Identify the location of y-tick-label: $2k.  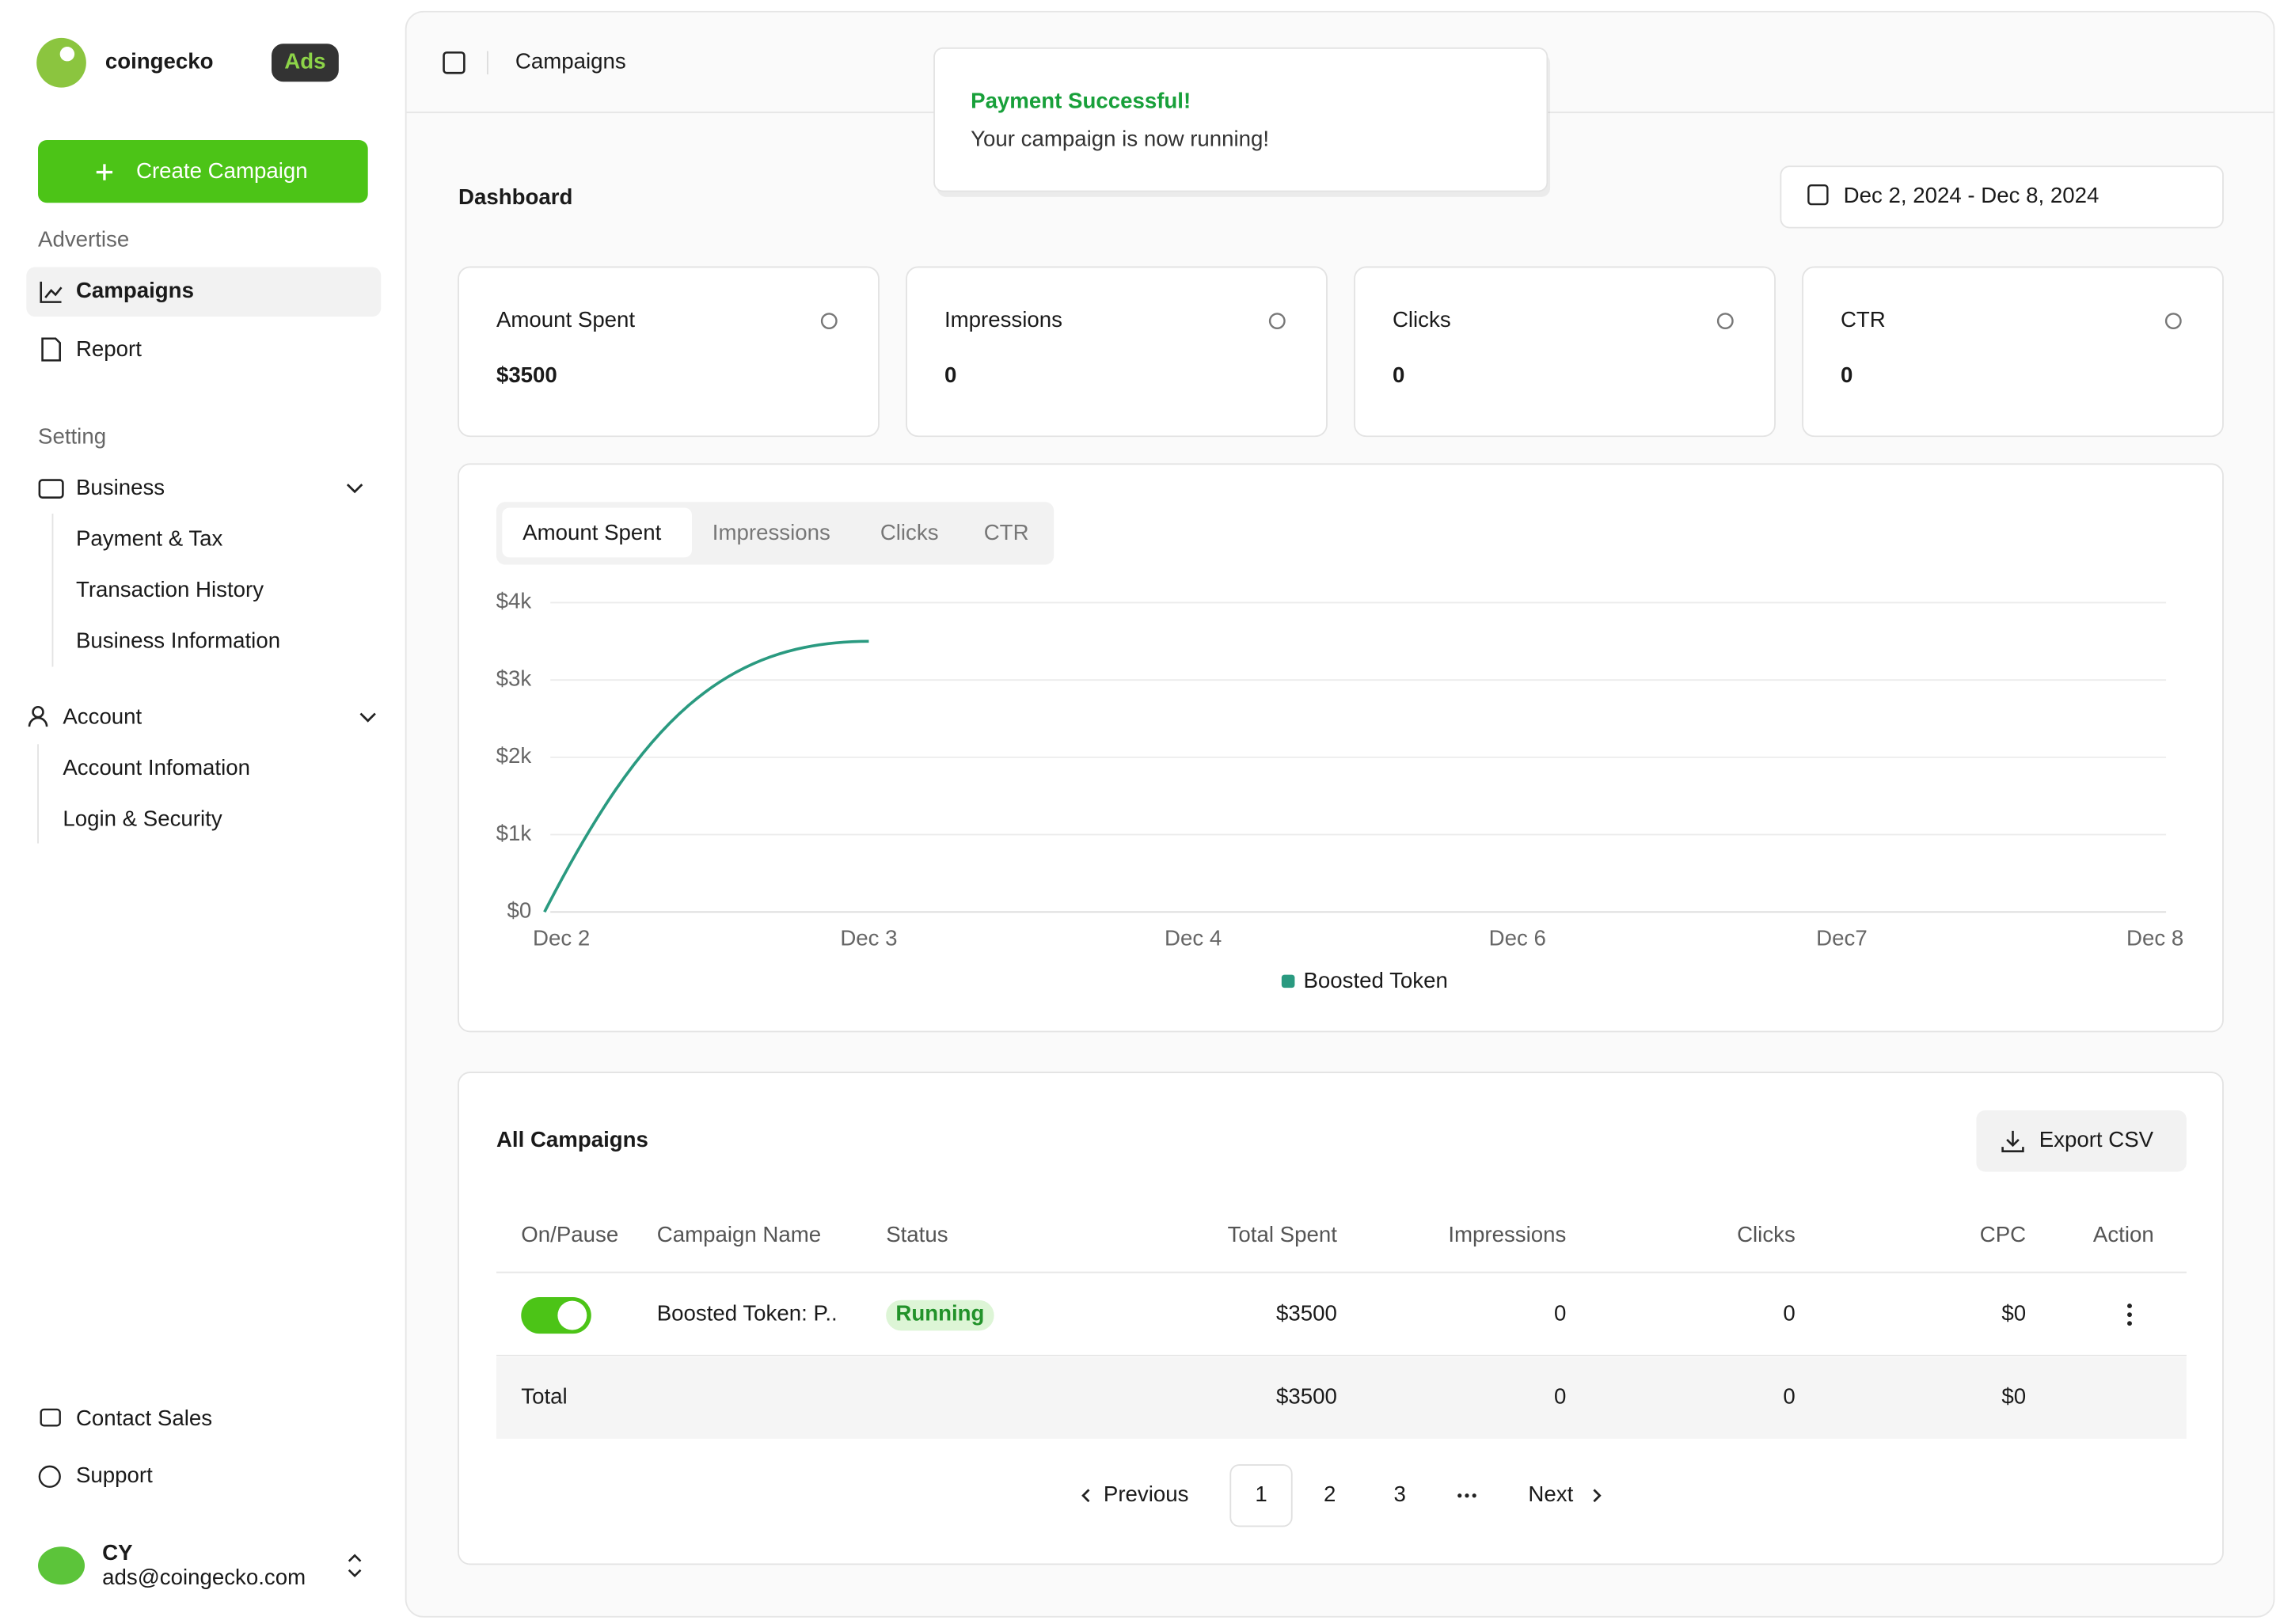
(514, 755).